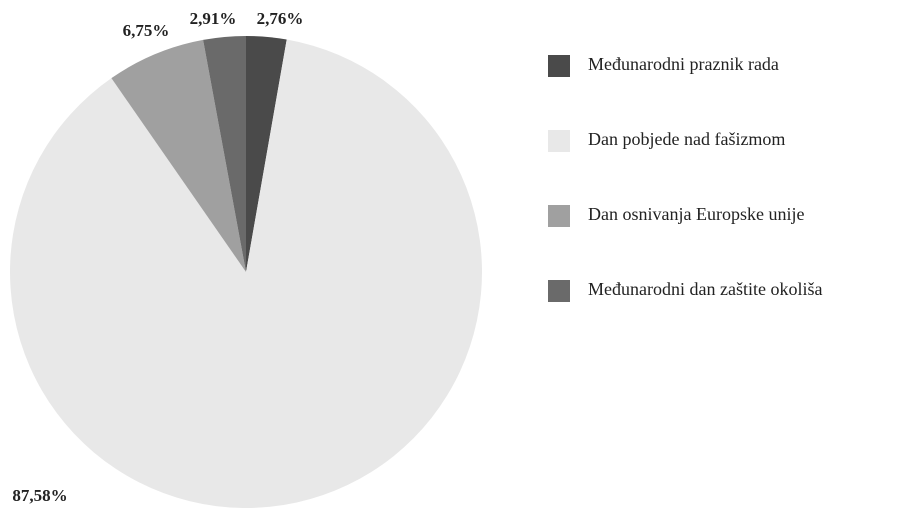  What do you see at coordinates (280, 18) in the screenshot?
I see `data-label: 2,76%` at bounding box center [280, 18].